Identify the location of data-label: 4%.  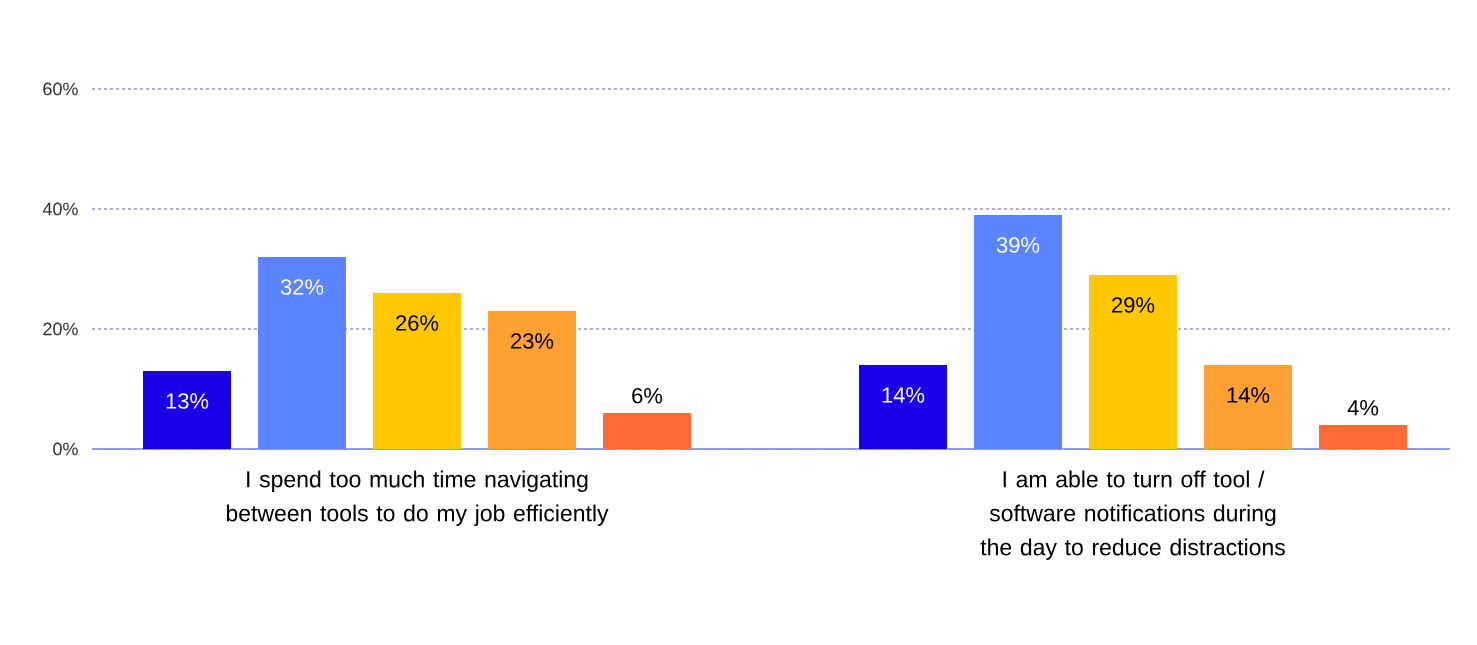
(1363, 408).